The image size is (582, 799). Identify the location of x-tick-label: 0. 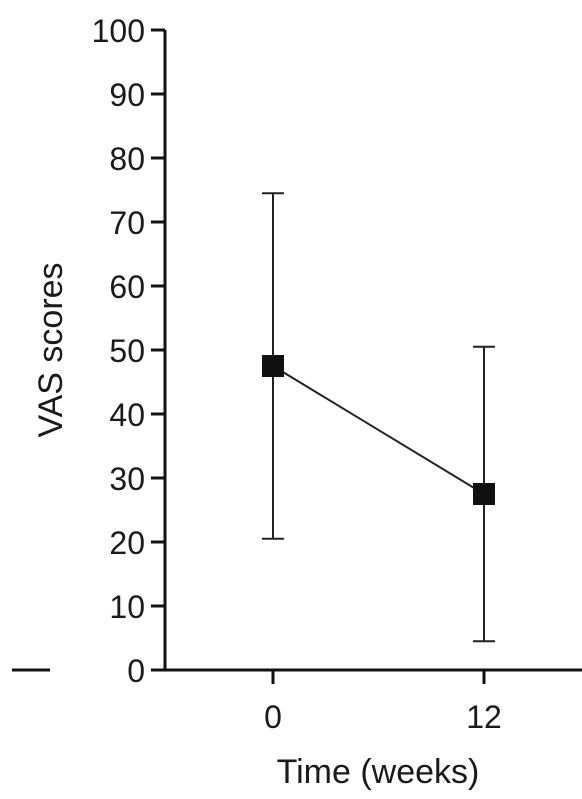
(273, 717).